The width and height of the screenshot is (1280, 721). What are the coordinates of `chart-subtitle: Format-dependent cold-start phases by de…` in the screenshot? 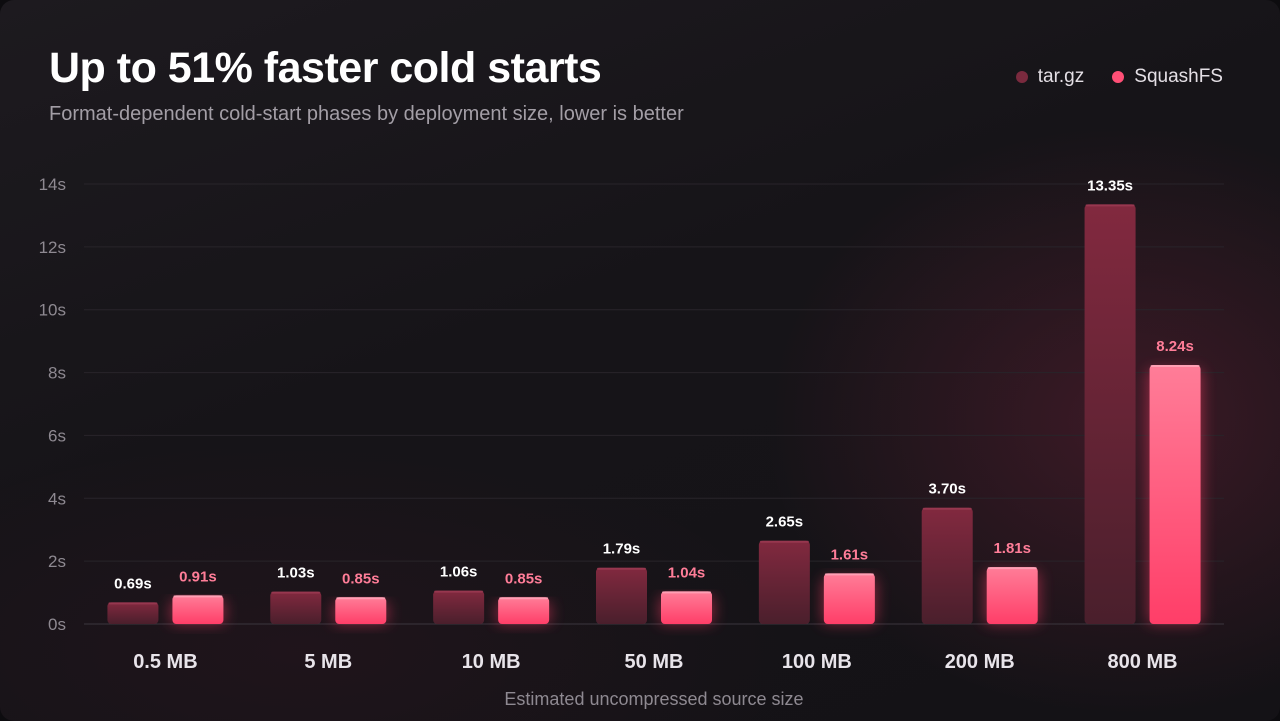 It's located at (366, 114).